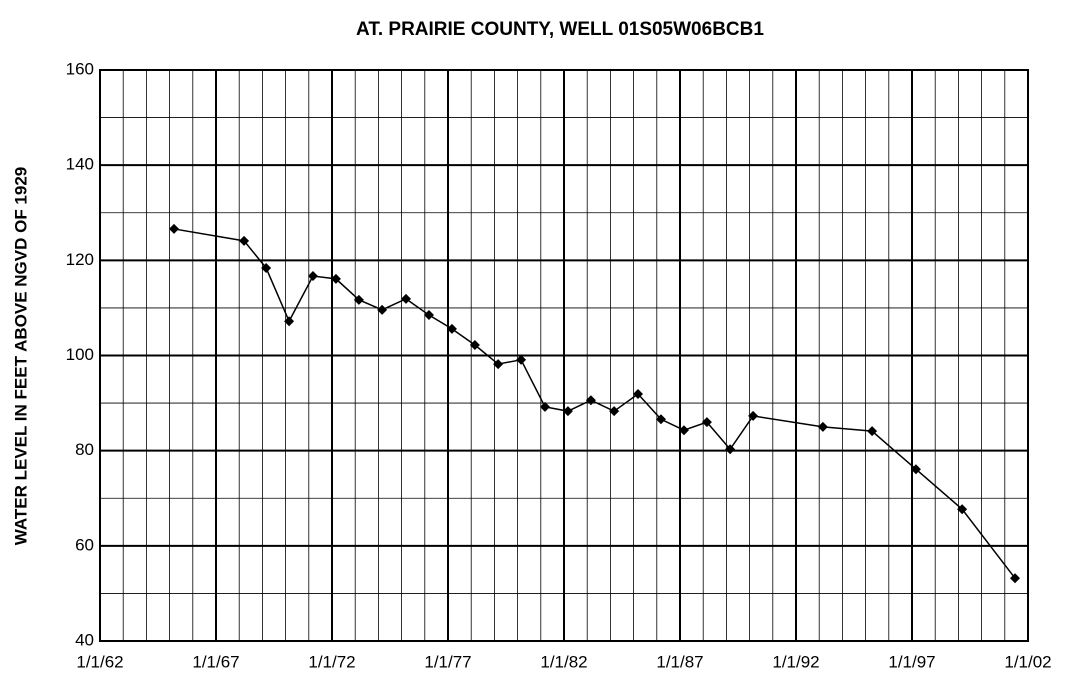 The height and width of the screenshot is (687, 1065). Describe the element at coordinates (80, 164) in the screenshot. I see `y-tick-label: 140` at that location.